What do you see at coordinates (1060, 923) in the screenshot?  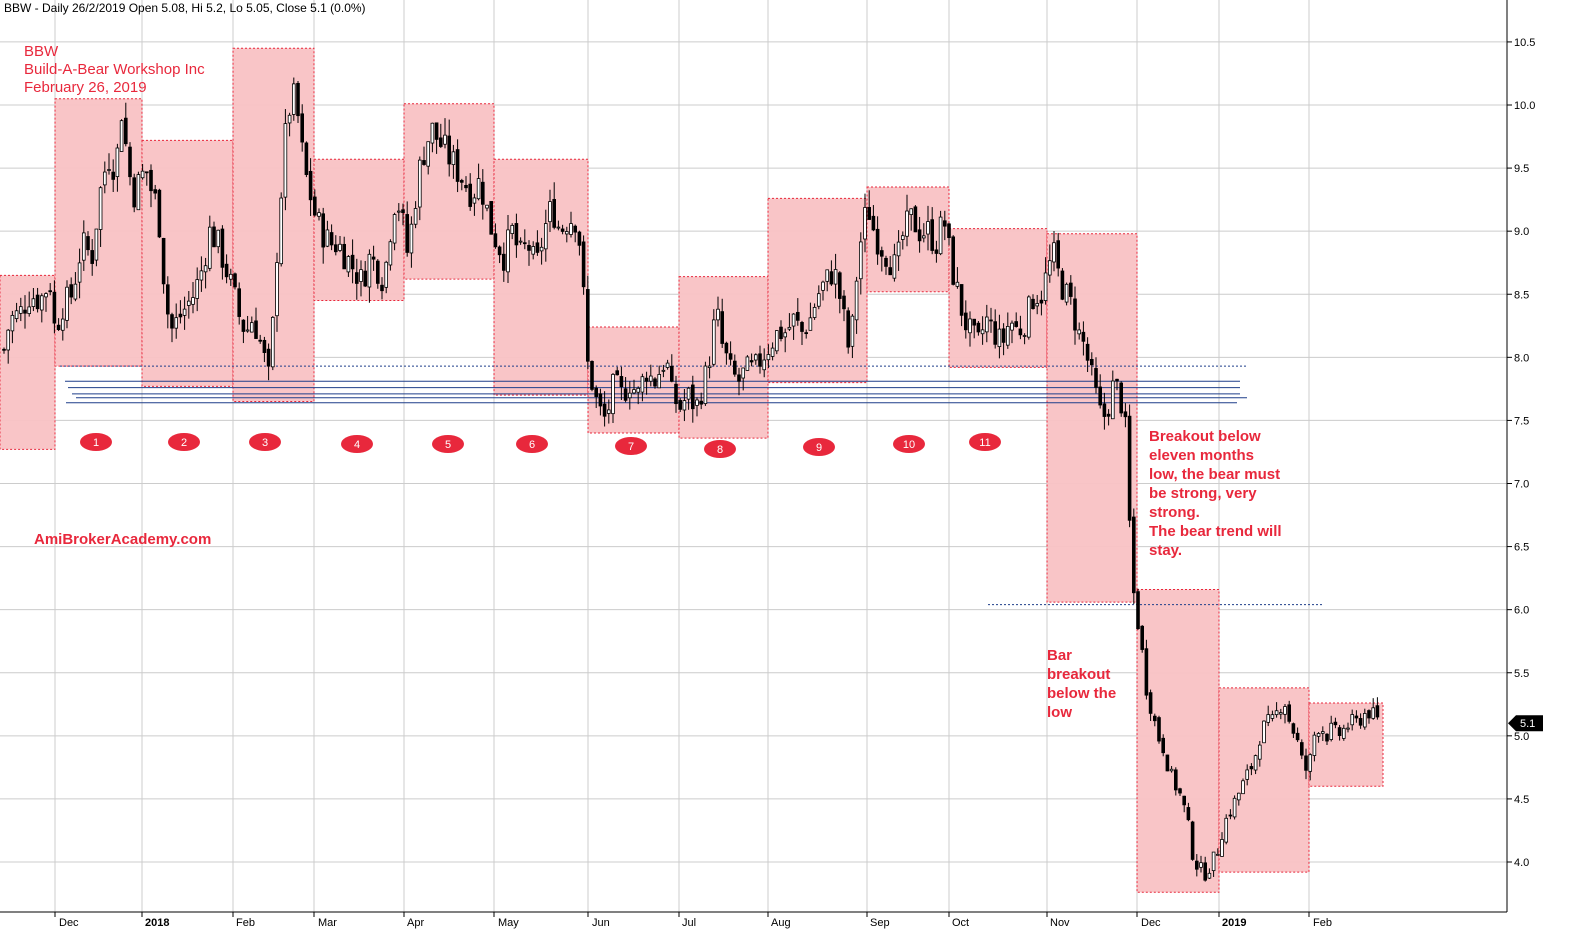 I see `x-tick-label: Nov` at bounding box center [1060, 923].